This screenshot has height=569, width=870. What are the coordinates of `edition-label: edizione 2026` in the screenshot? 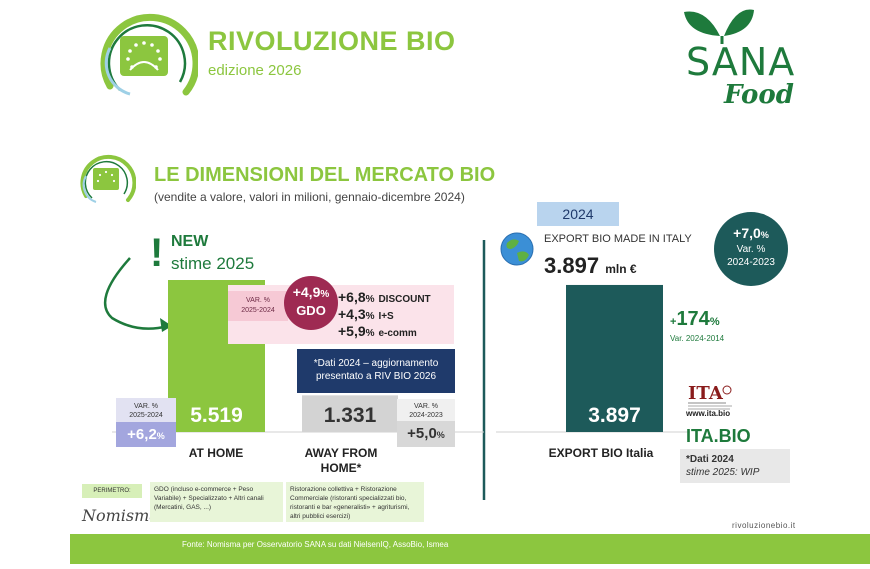 It's located at (255, 70).